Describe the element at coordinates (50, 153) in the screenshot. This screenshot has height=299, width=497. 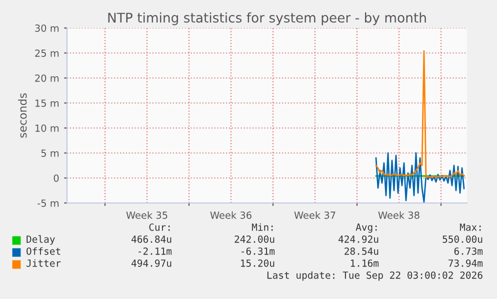
I see `y-tick-label: 5 m` at that location.